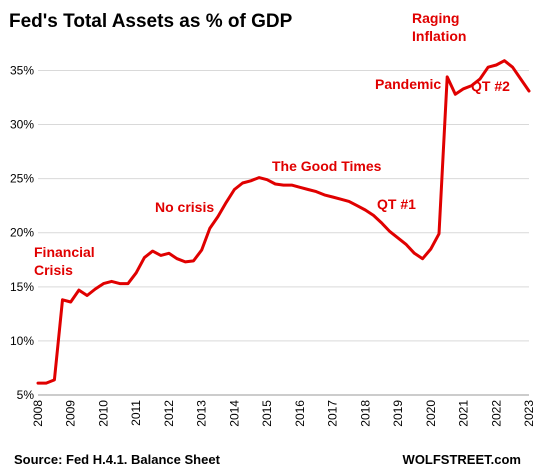 The height and width of the screenshot is (474, 534). Describe the element at coordinates (408, 84) in the screenshot. I see `annotation-label: Pandemic` at that location.